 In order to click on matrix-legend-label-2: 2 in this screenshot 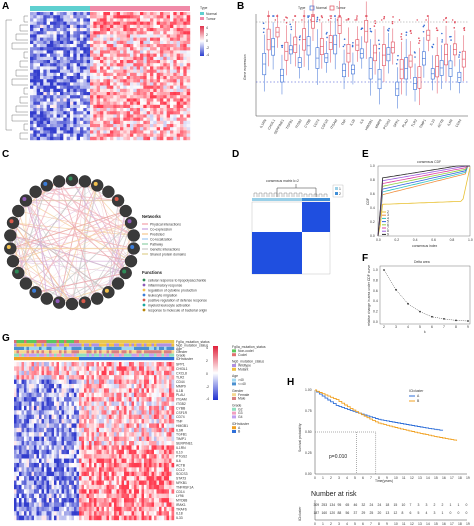, I will do `click(340, 194)`.